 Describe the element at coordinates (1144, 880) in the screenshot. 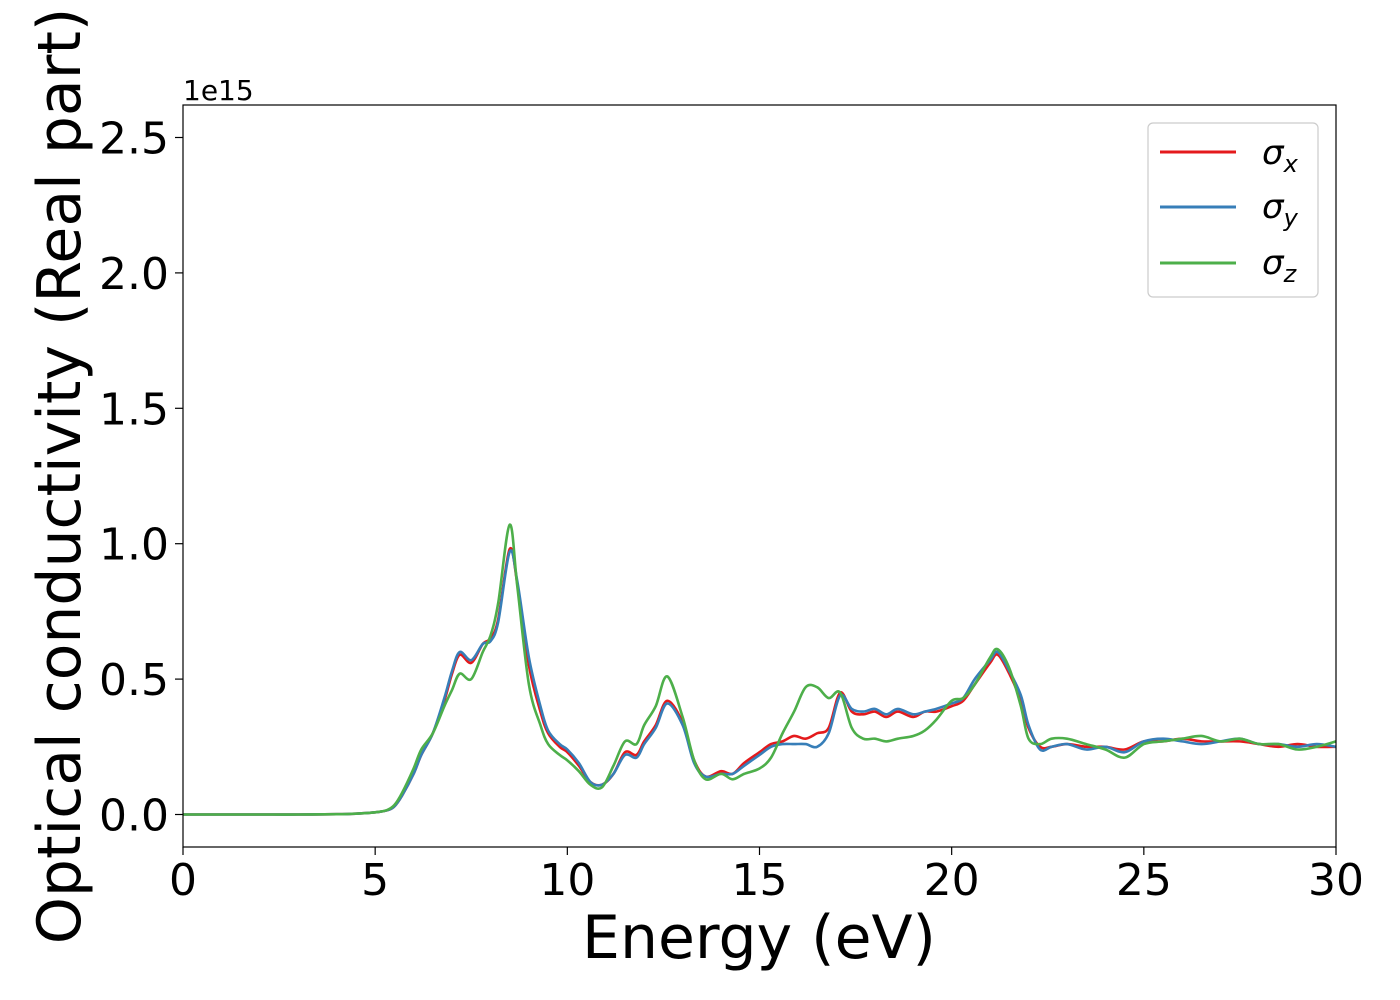

I see `x-tick-label: 25` at that location.